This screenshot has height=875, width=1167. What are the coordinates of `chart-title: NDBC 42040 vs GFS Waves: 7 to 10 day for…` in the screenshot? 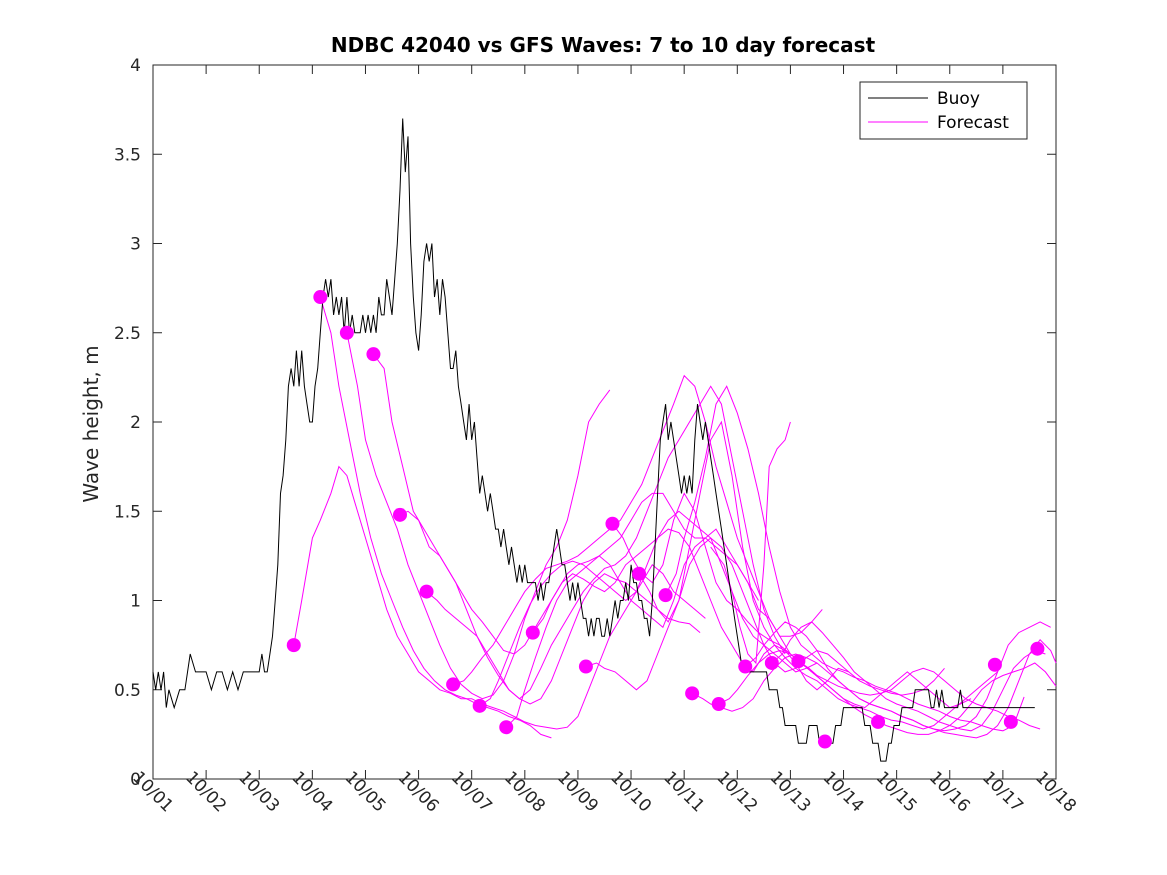 It's located at (603, 45).